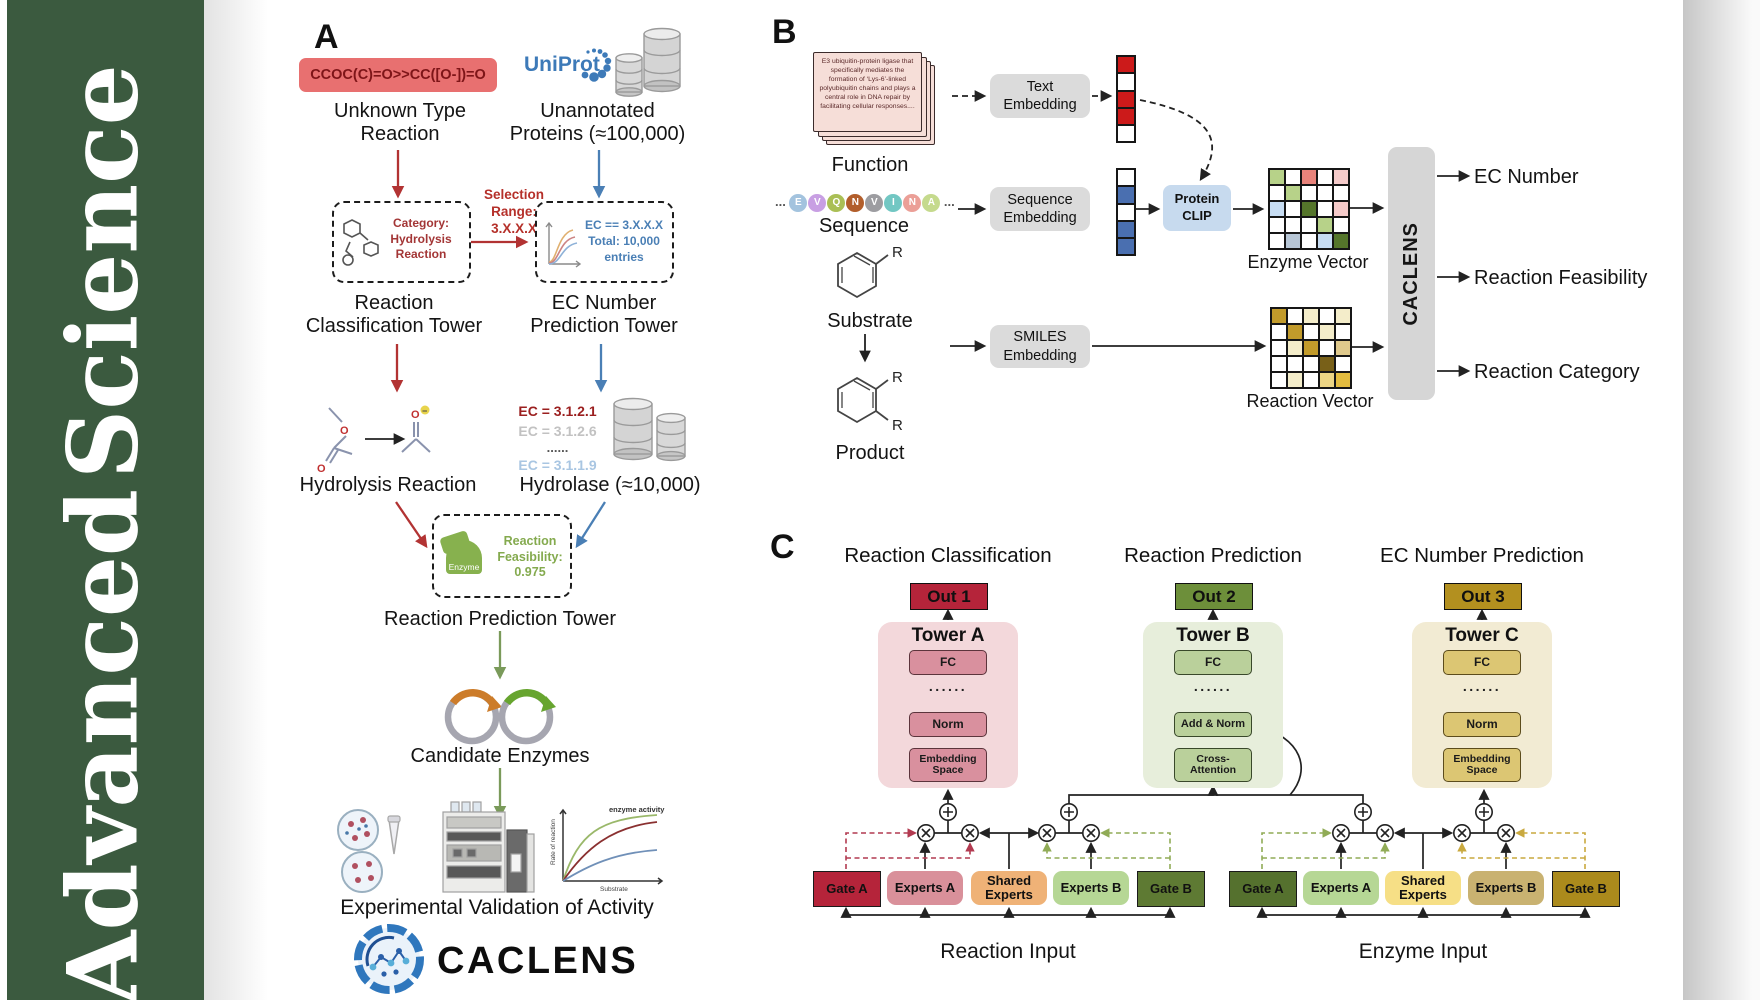 This screenshot has height=1000, width=1760. Describe the element at coordinates (1721, 500) in the screenshot. I see `right-fade` at that location.